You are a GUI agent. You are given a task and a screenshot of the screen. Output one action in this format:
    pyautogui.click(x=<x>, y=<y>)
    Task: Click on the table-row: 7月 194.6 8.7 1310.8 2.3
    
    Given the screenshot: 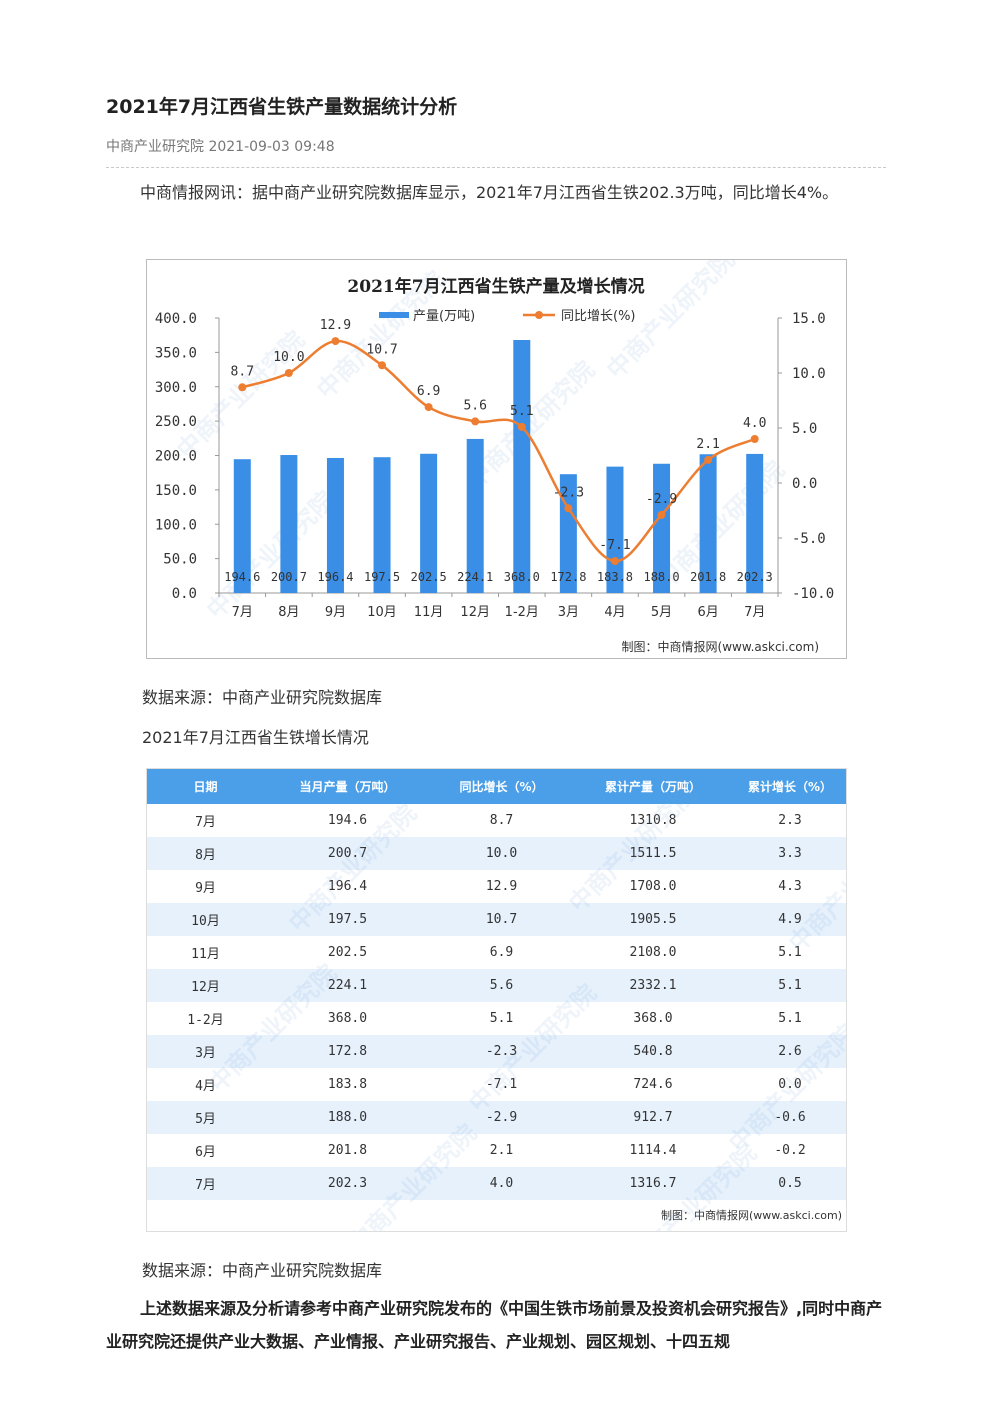 What is the action you would take?
    pyautogui.click(x=496, y=820)
    